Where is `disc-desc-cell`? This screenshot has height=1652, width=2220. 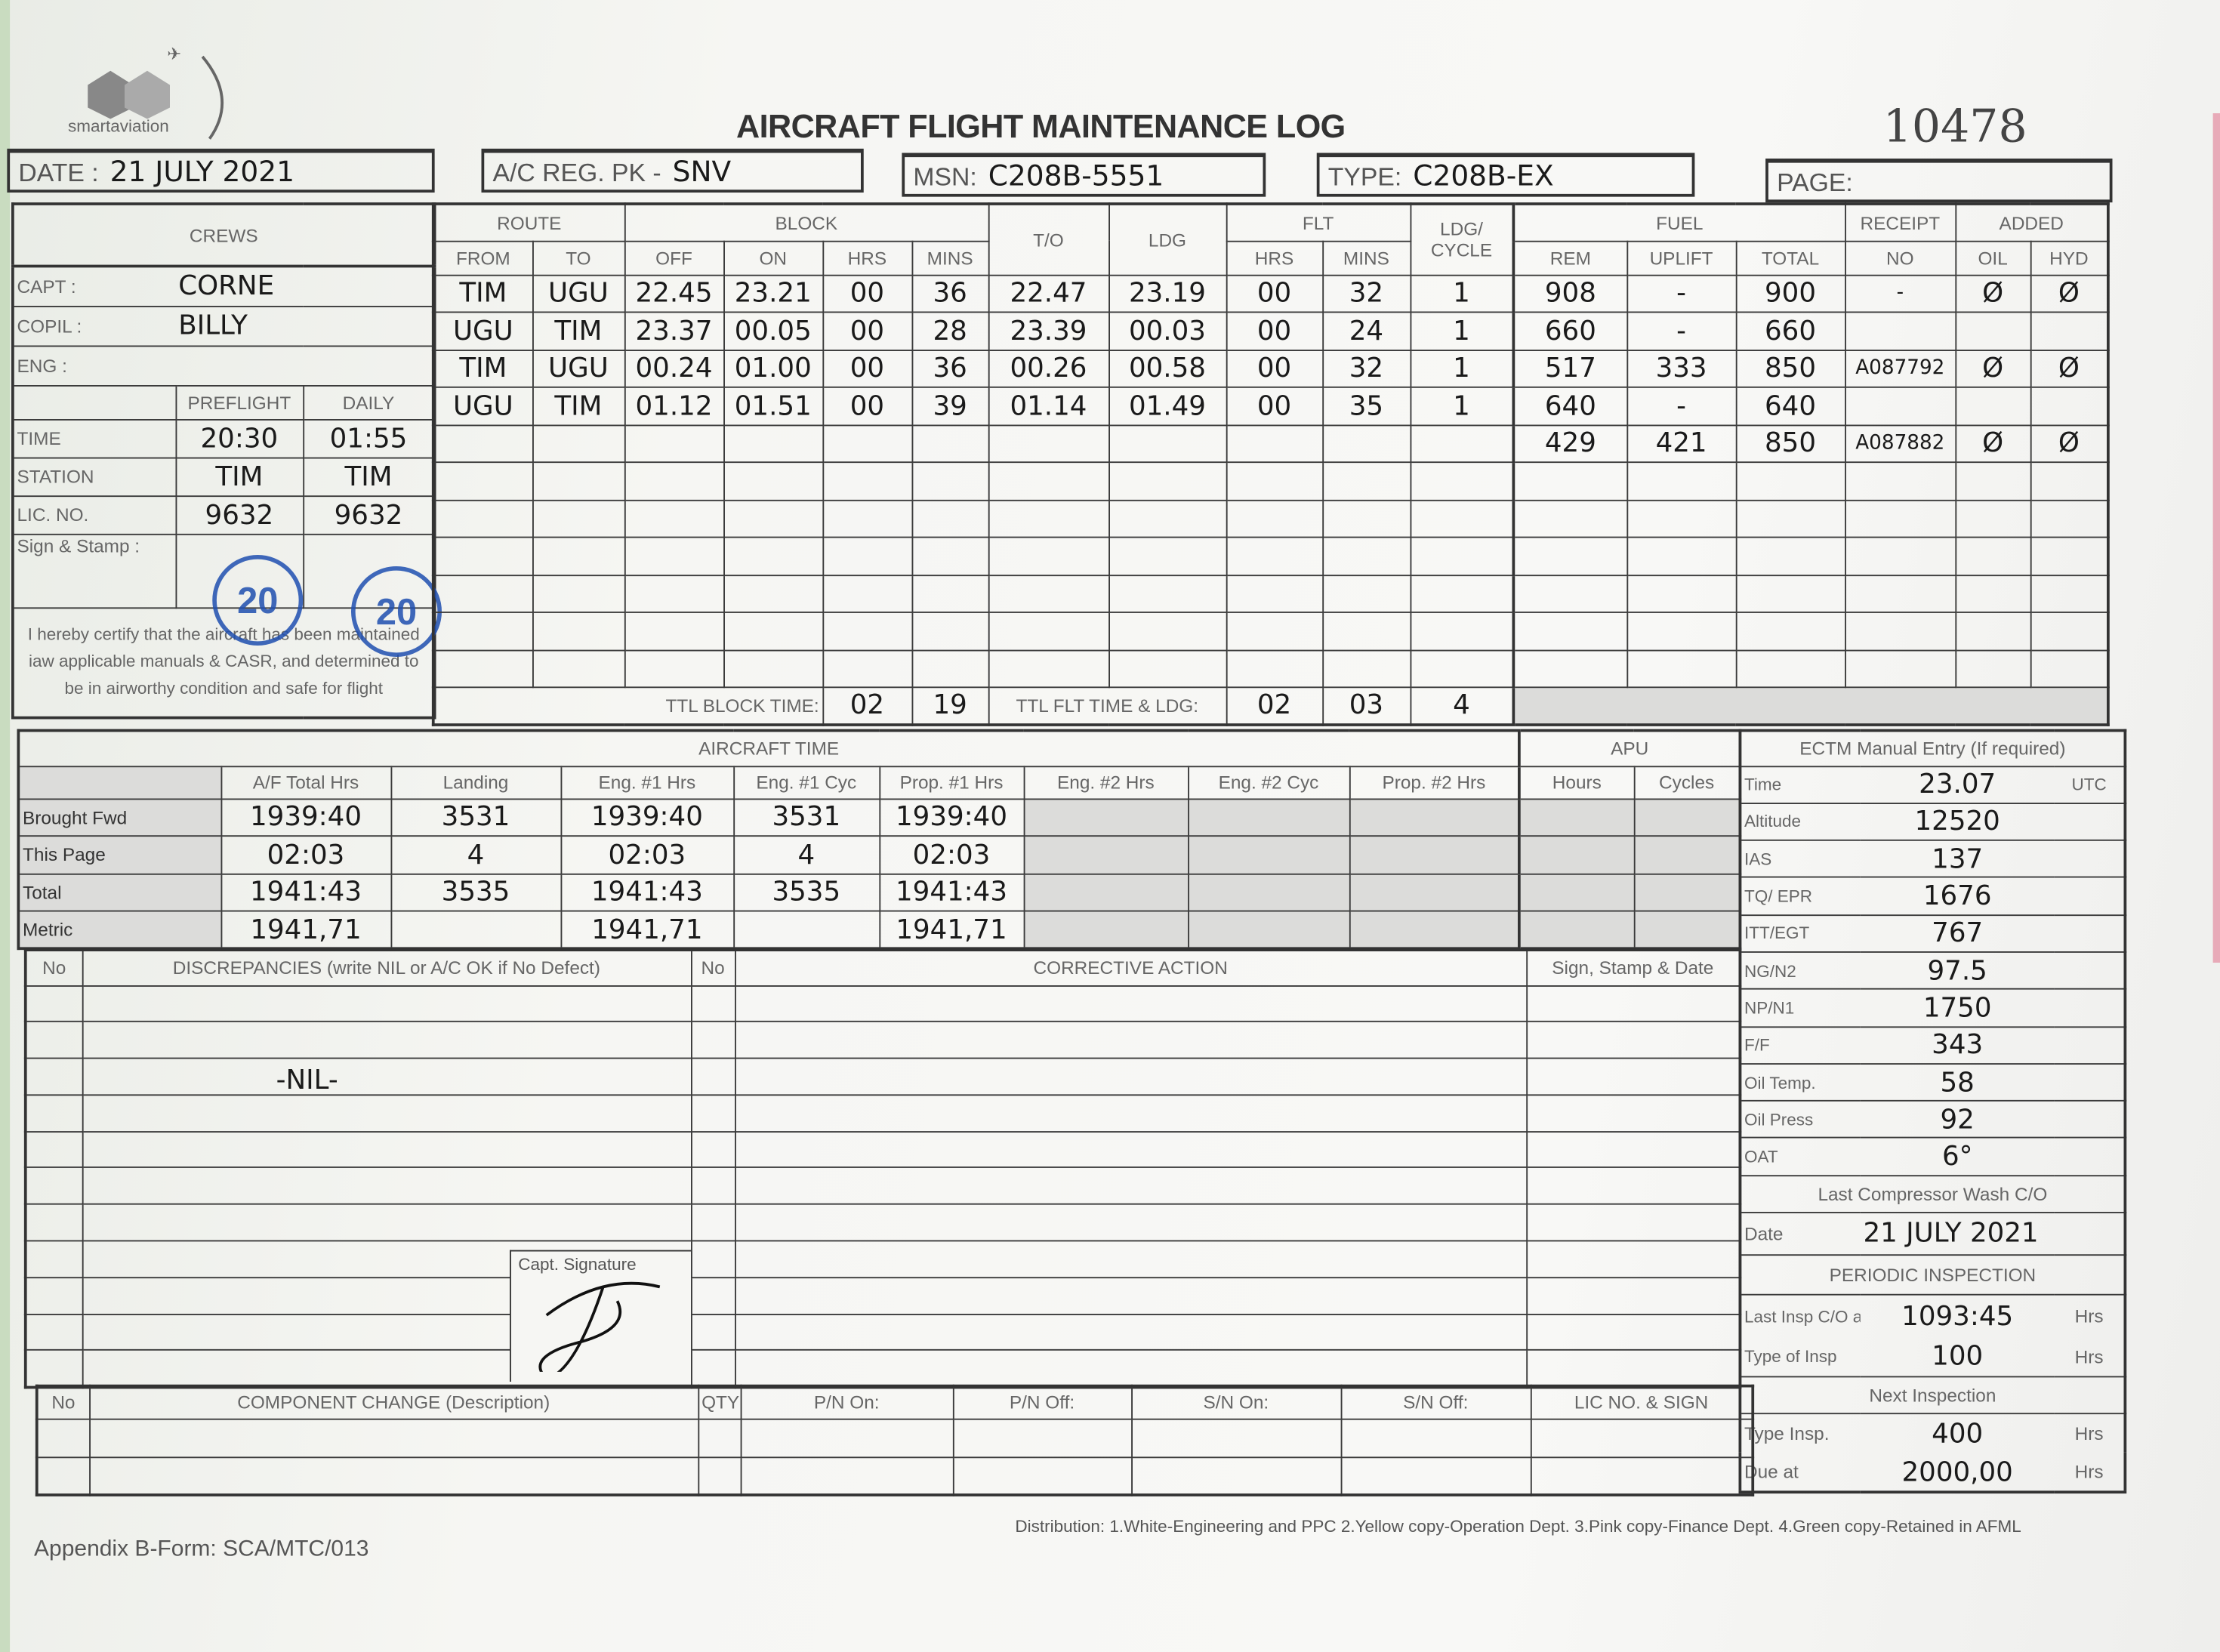 disc-desc-cell is located at coordinates (386, 1004).